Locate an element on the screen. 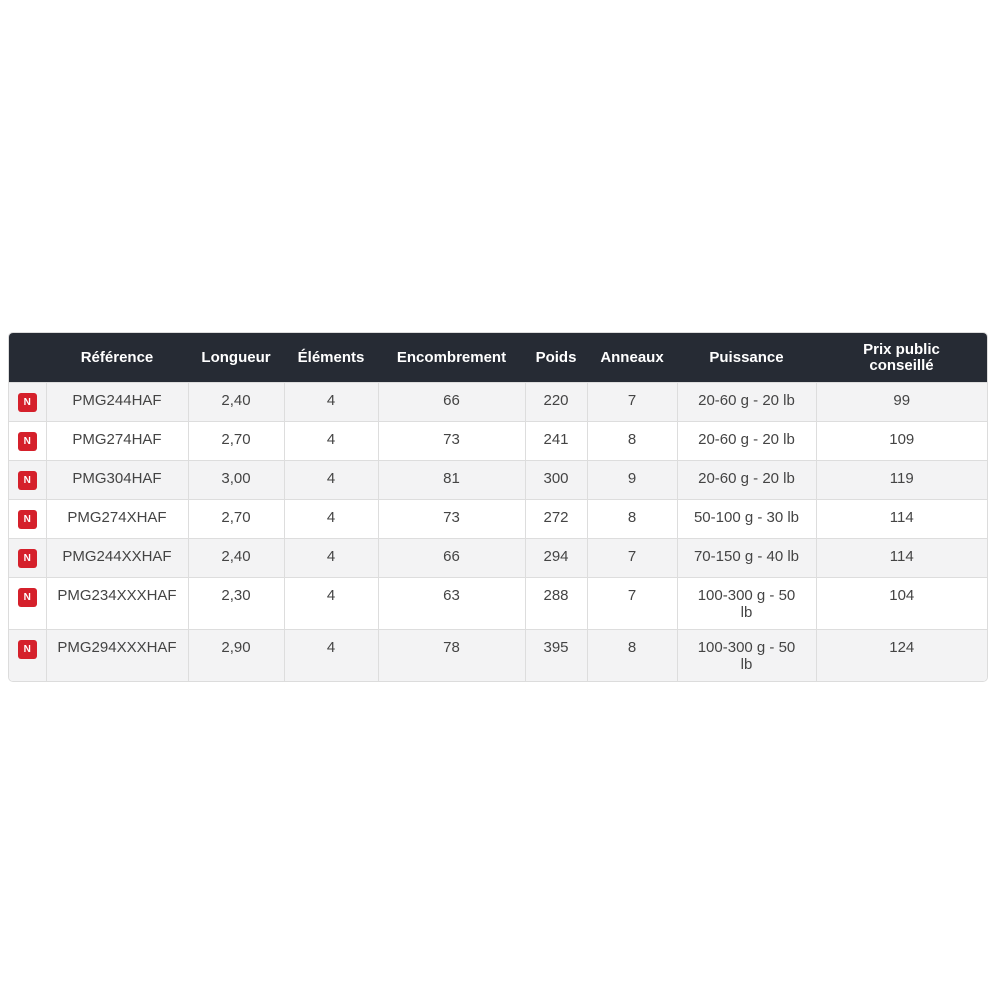 The image size is (1000, 1000). cell-ref: PMG244XXHAF is located at coordinates (117, 558).